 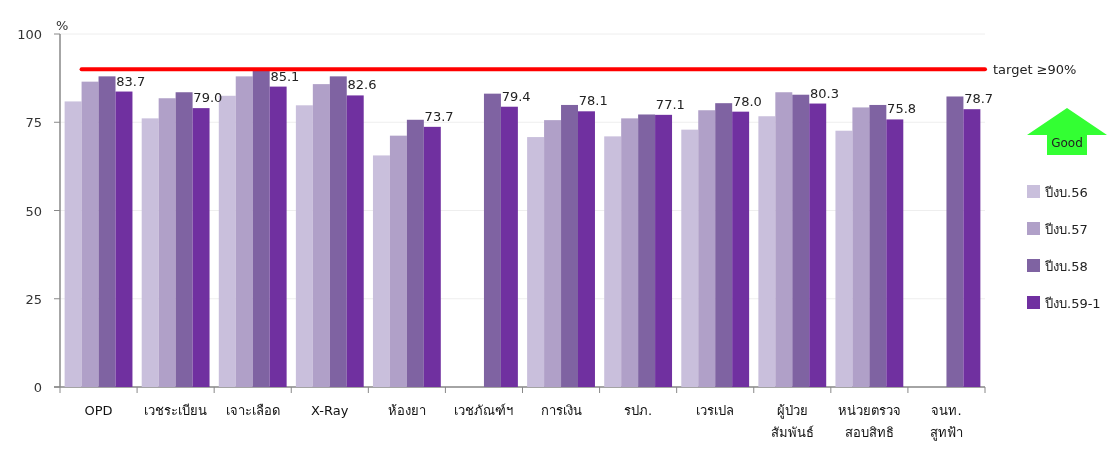 I want to click on y-tick-label: 100, so click(x=29, y=34).